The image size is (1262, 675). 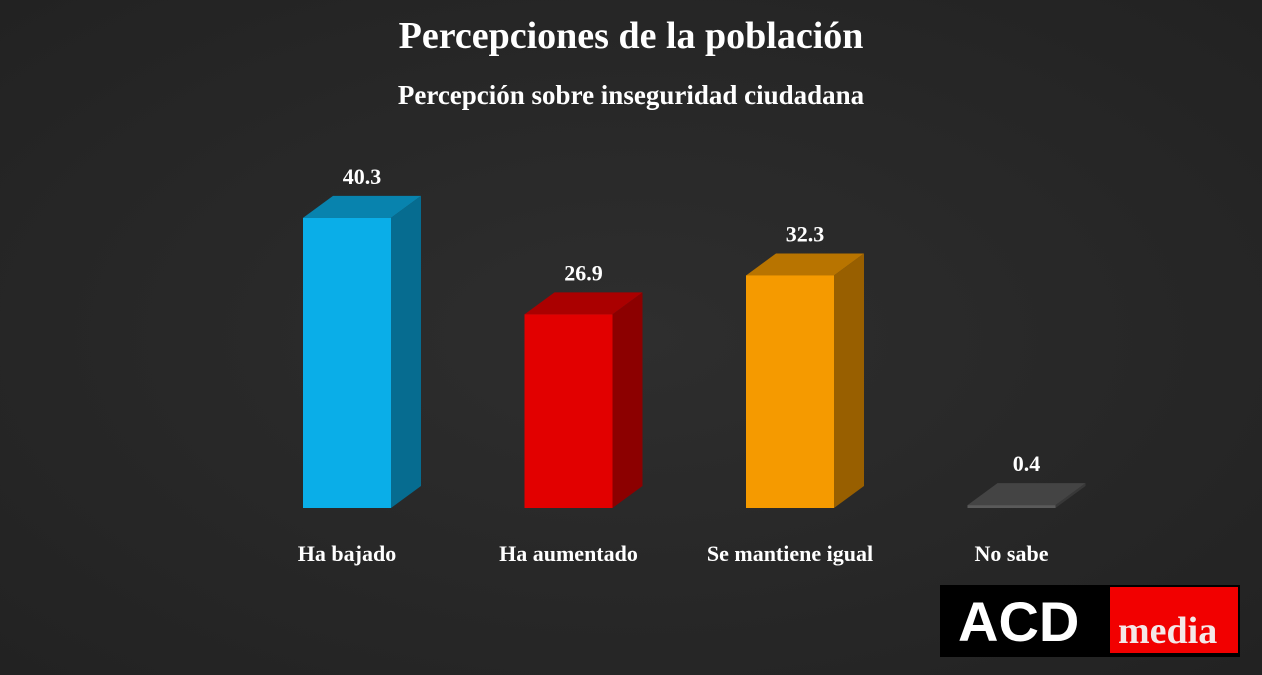 I want to click on value-label: 26.9, so click(x=583, y=272).